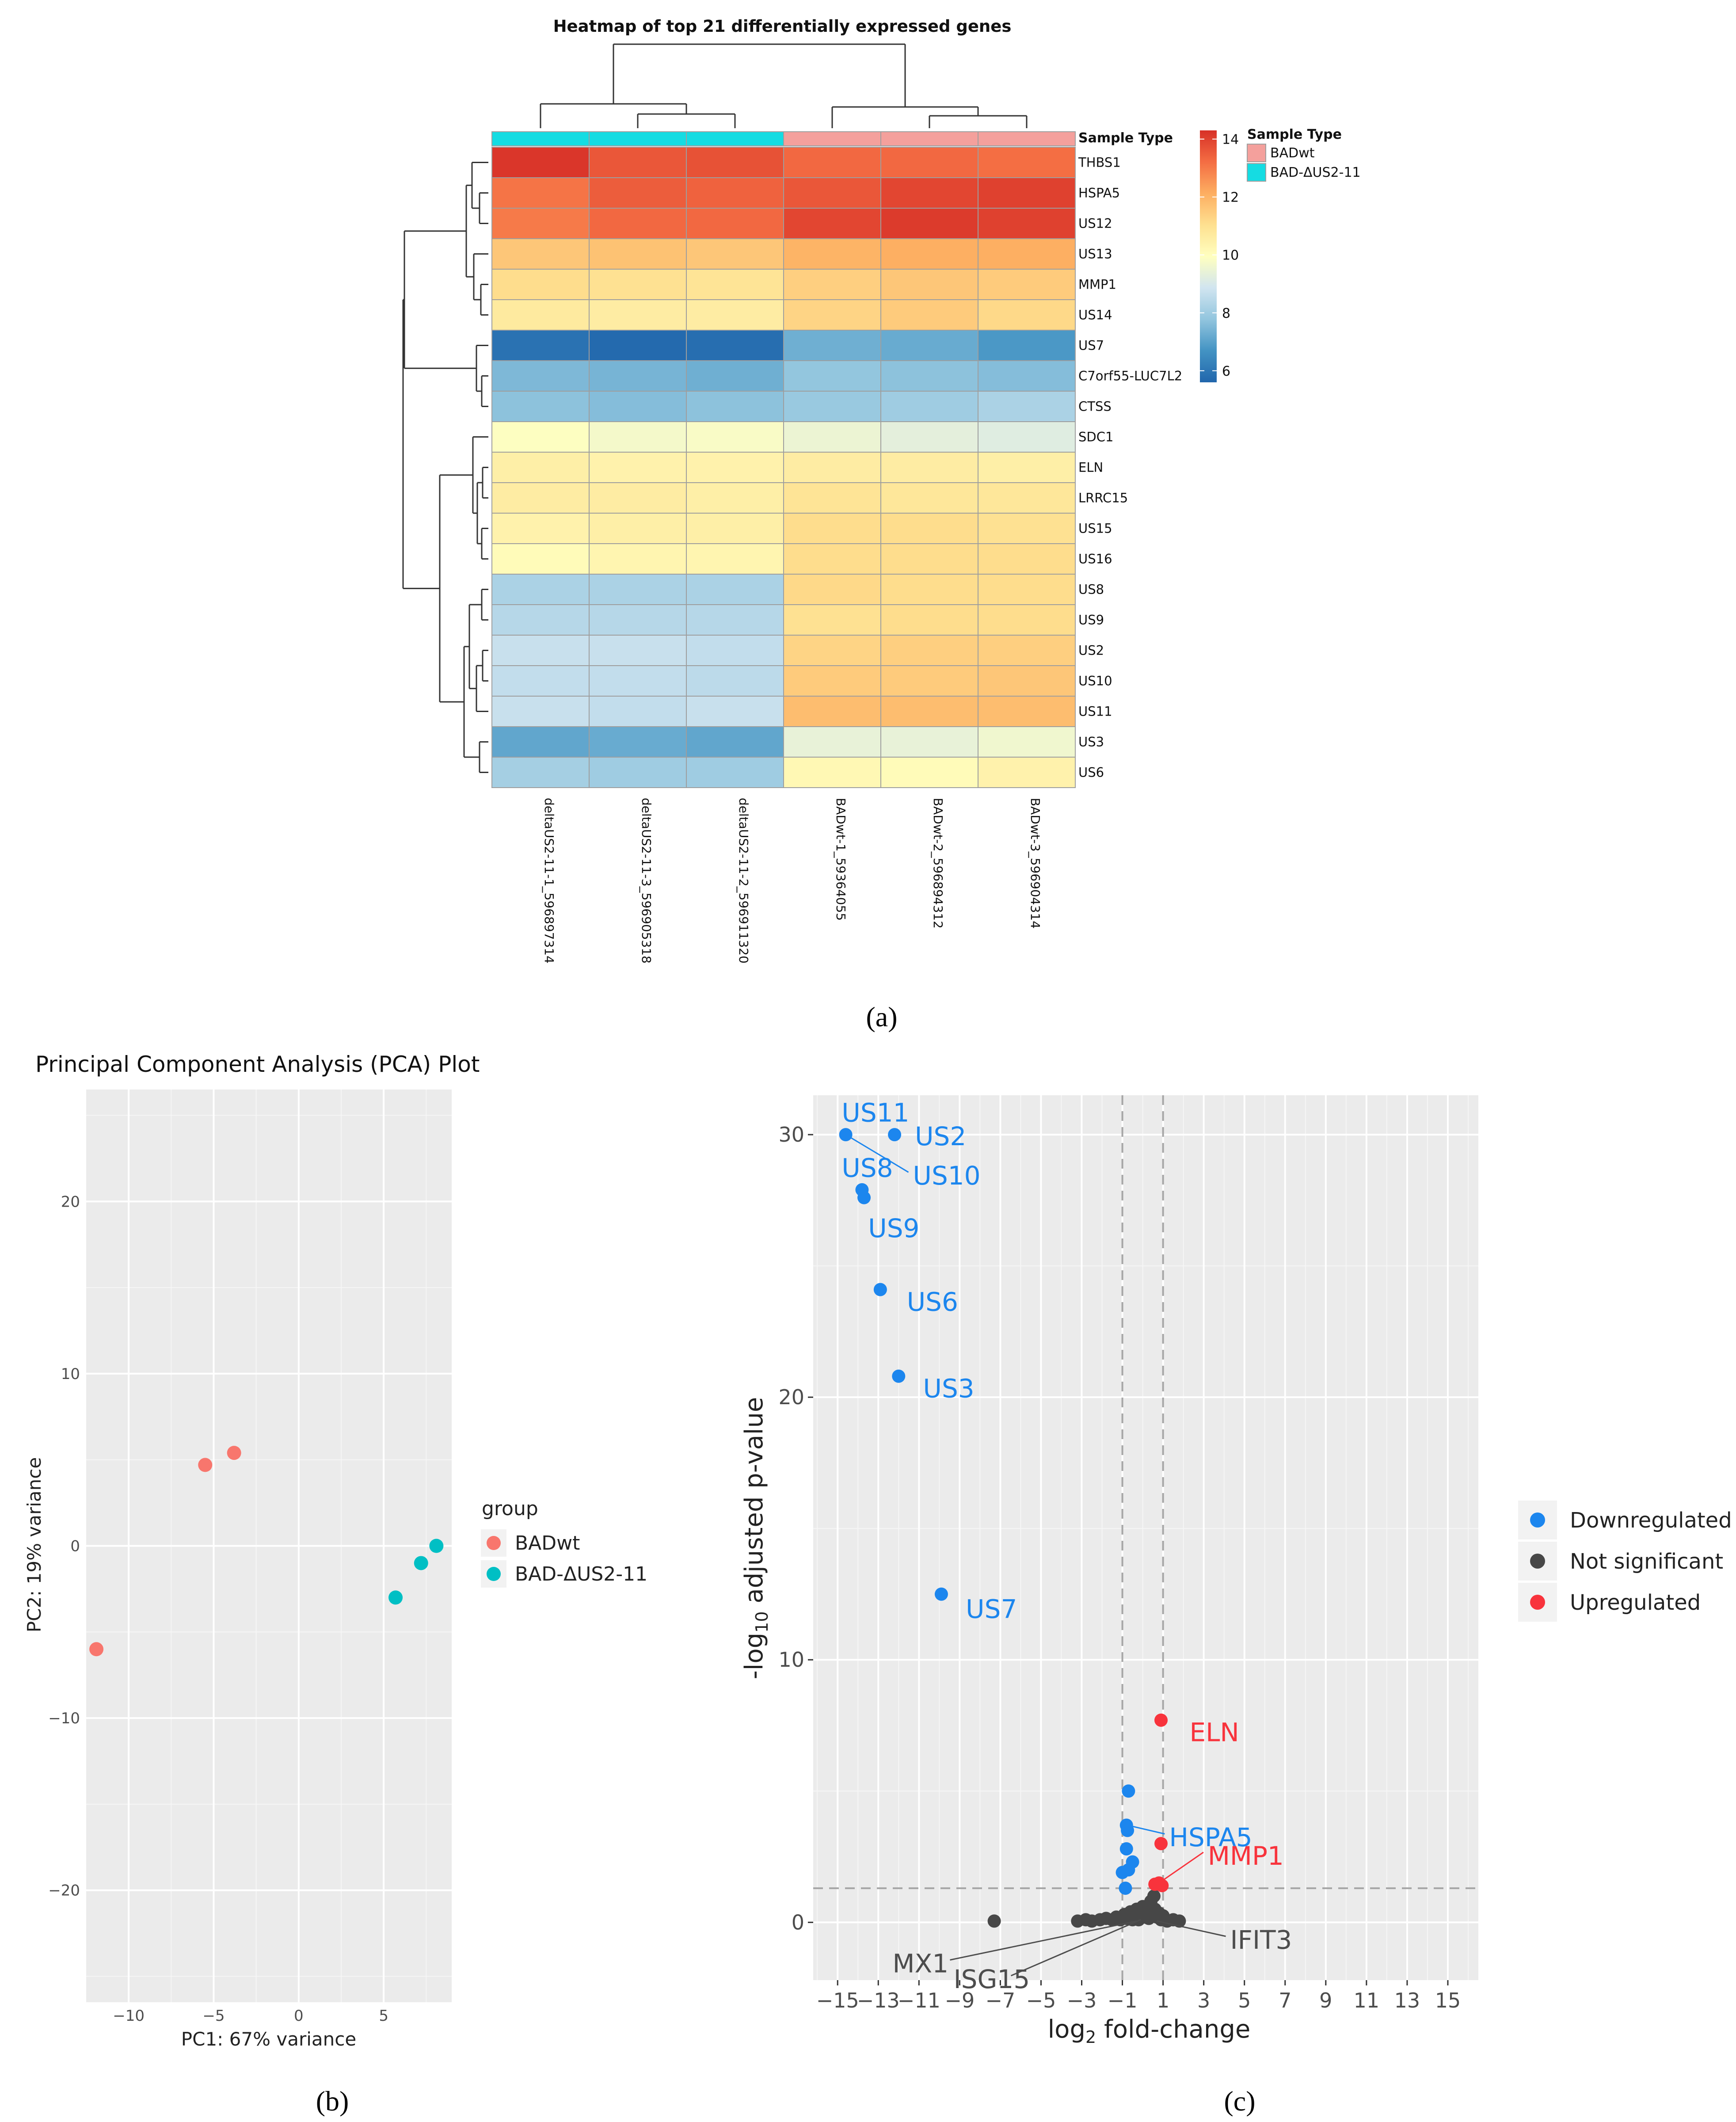  What do you see at coordinates (1651, 1521) in the screenshot?
I see `volcano-legend-label: Downregulated` at bounding box center [1651, 1521].